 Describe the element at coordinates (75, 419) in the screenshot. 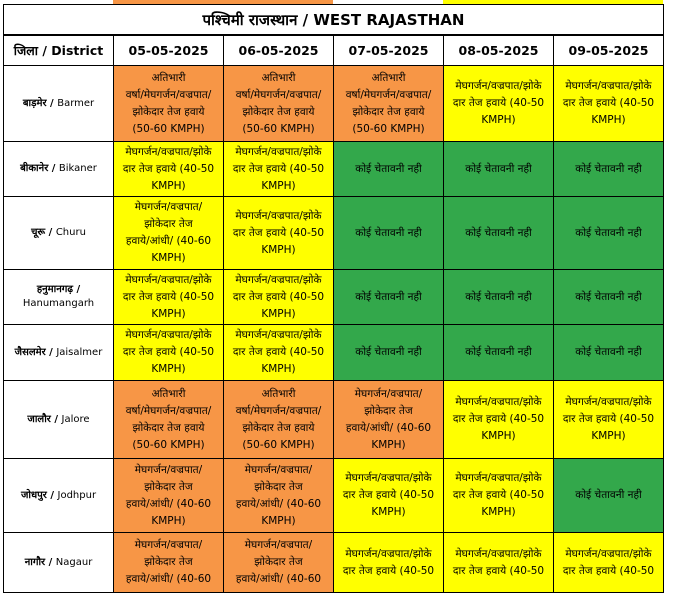

I see `district-name-english: Jalore` at that location.